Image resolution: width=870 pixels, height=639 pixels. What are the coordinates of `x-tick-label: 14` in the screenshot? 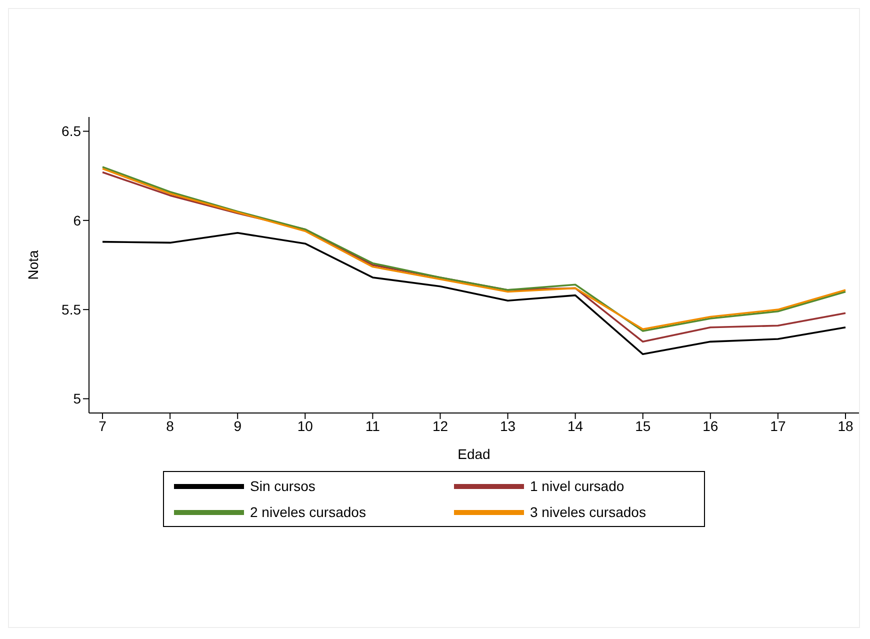 It's located at (576, 426).